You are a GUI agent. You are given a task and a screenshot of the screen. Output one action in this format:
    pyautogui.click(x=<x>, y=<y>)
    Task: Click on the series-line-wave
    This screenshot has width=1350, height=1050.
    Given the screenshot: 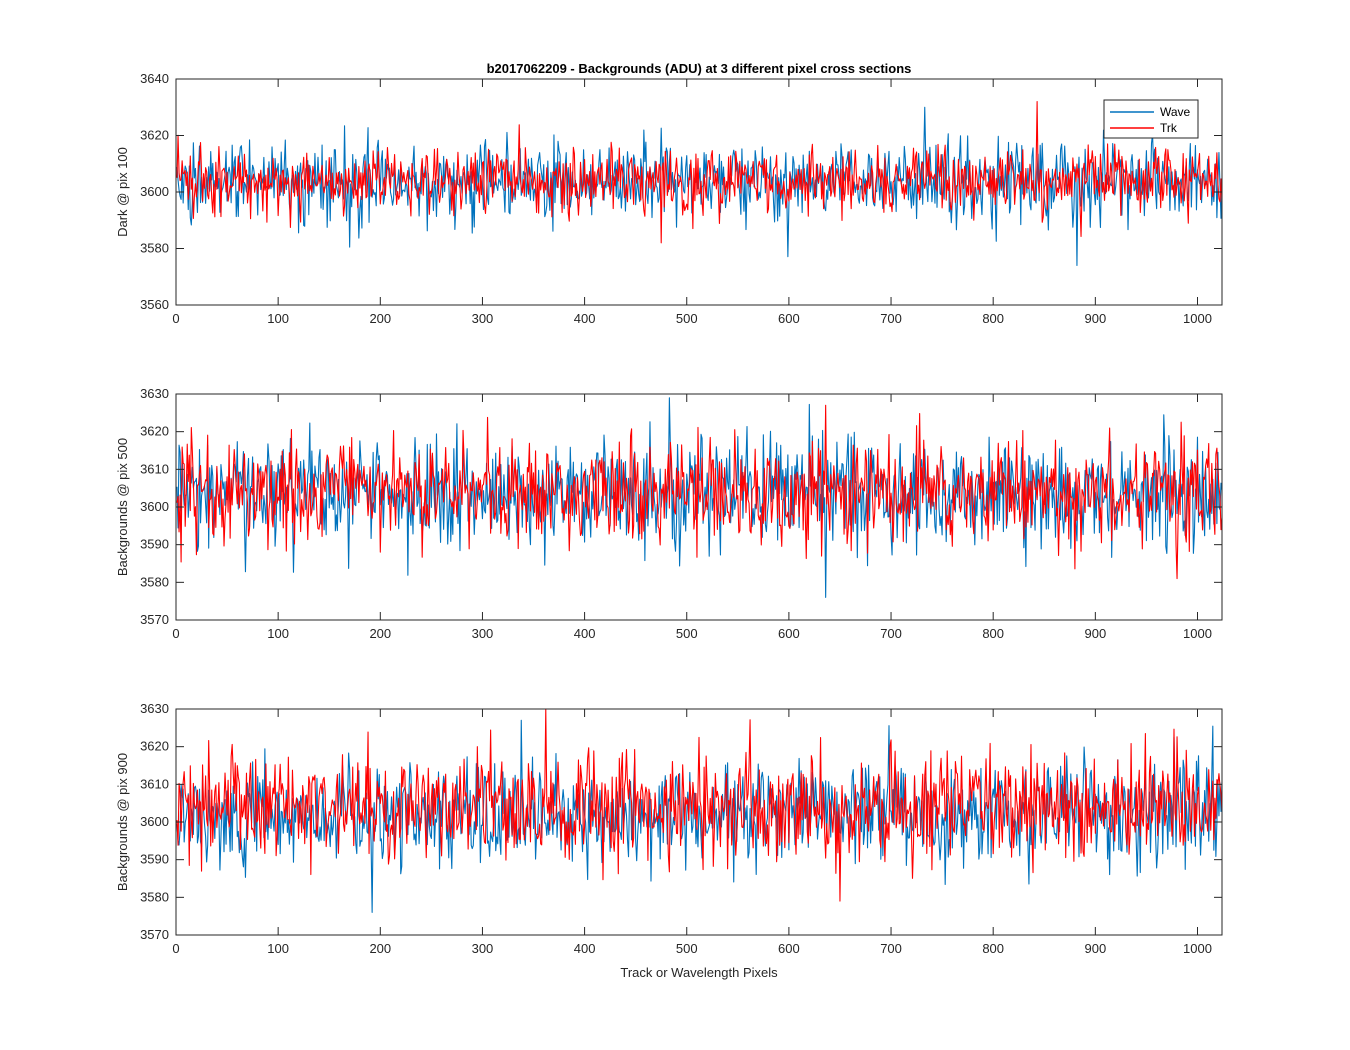 What is the action you would take?
    pyautogui.click(x=699, y=186)
    